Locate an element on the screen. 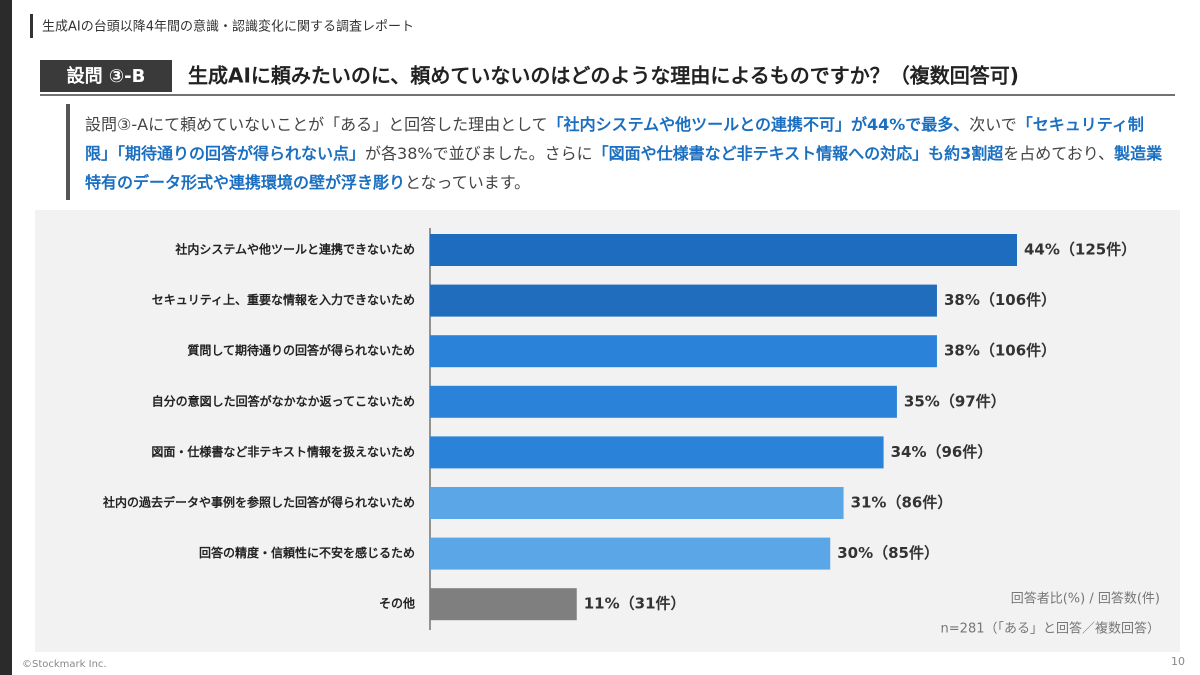 Image resolution: width=1200 pixels, height=675 pixels. value-label: 30%（85件） is located at coordinates (888, 553).